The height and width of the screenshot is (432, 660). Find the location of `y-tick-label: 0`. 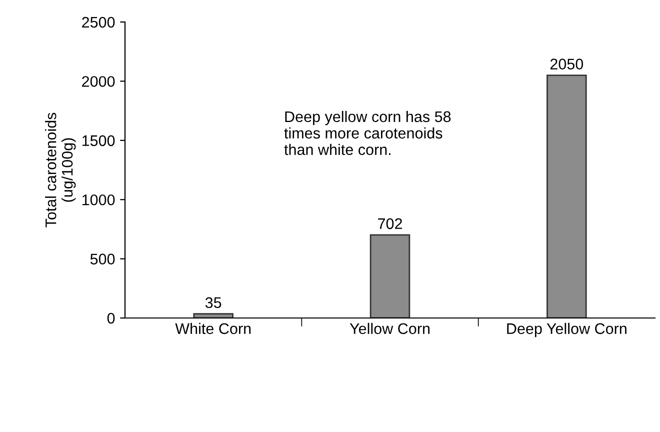

y-tick-label: 0 is located at coordinates (111, 318).